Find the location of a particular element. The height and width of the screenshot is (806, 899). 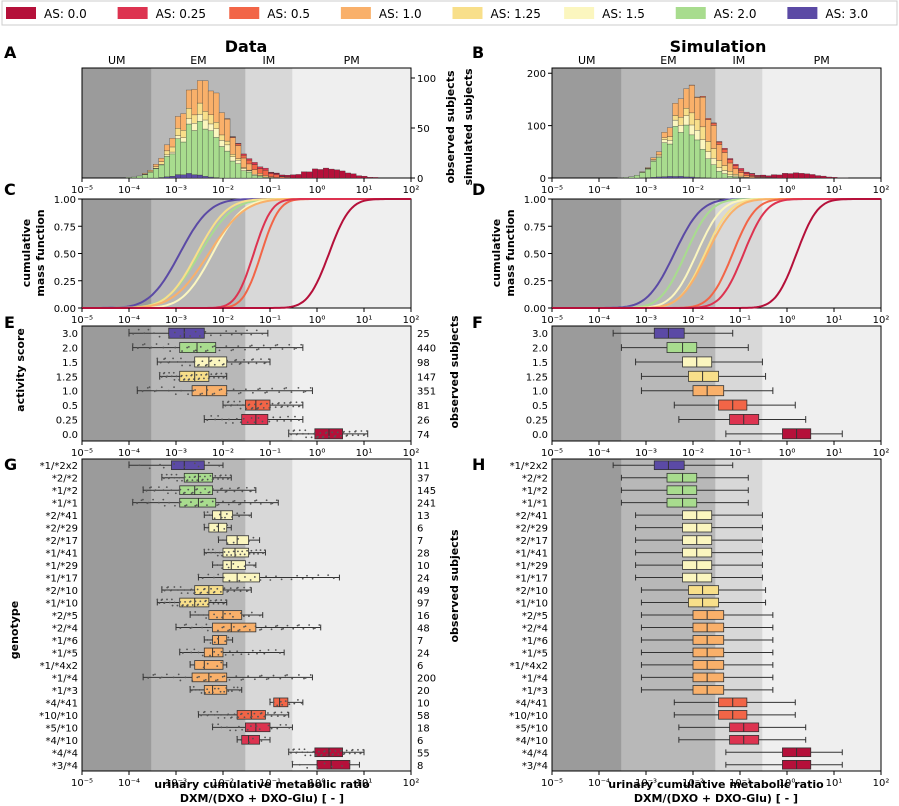

row-count: 440 is located at coordinates (426, 349).